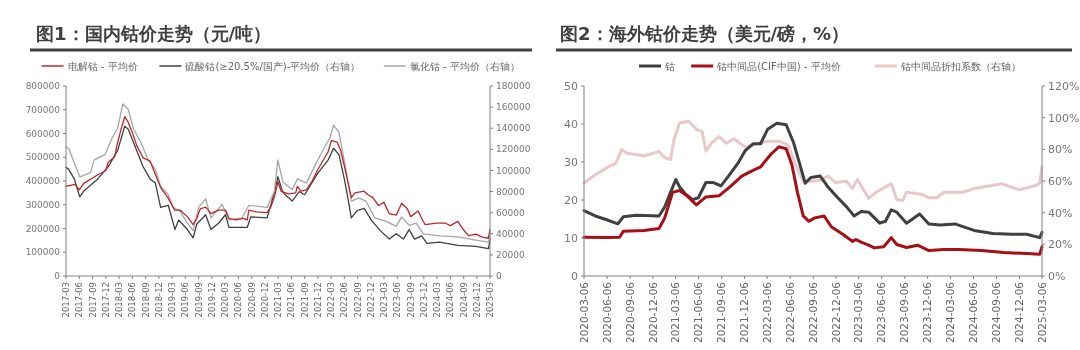 The image size is (1080, 350). What do you see at coordinates (437, 300) in the screenshot?
I see `x-tick-label: 2024-03` at bounding box center [437, 300].